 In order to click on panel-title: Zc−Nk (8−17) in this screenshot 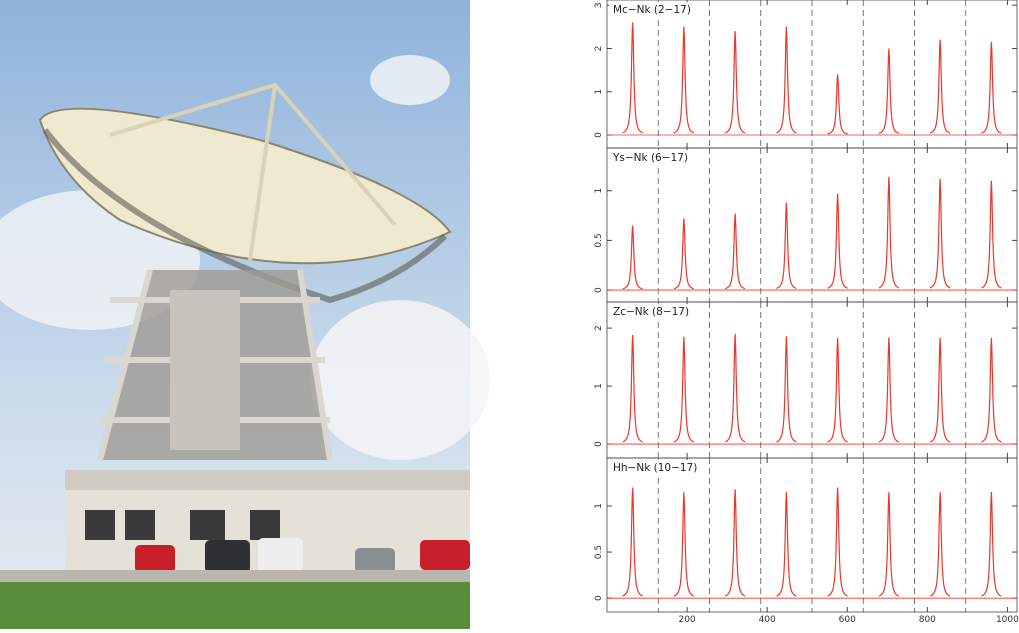, I will do `click(651, 312)`.